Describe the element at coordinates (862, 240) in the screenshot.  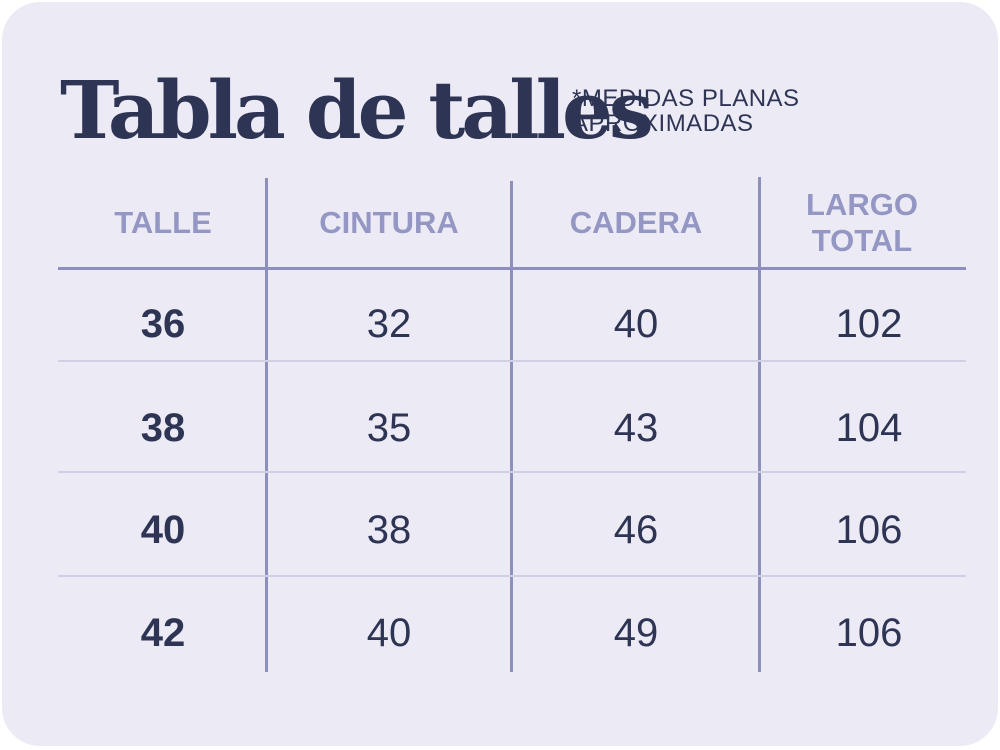
I see `header-largo-label-line-2: TOTAL` at that location.